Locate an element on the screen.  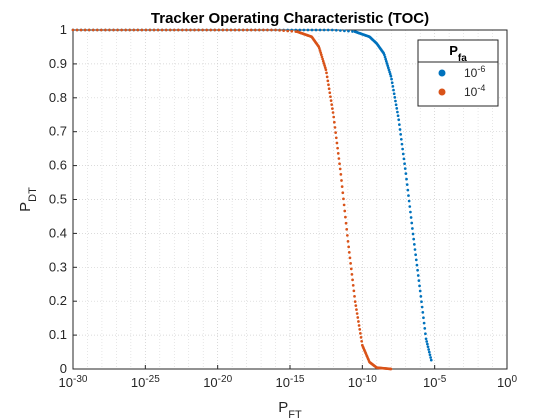
x-tick-label: 10-10 is located at coordinates (362, 382).